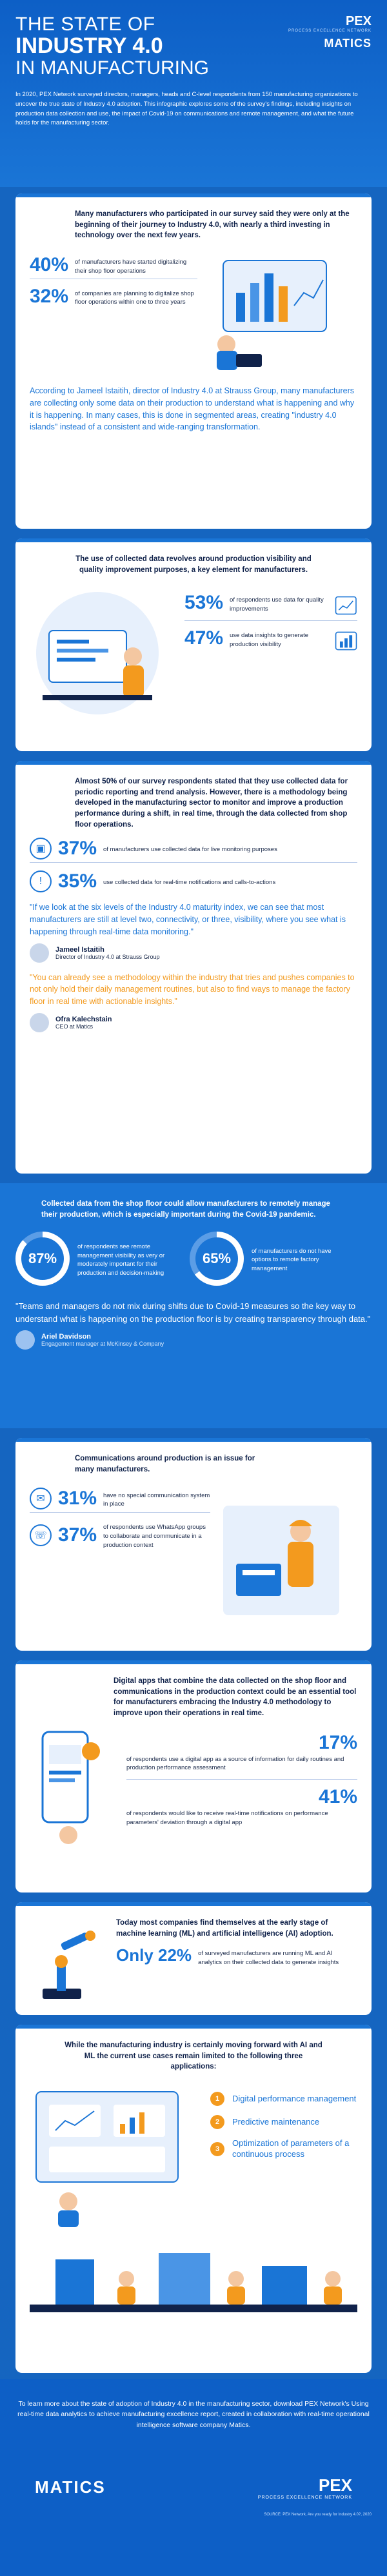  What do you see at coordinates (217, 2148) in the screenshot?
I see `list-number: 3` at bounding box center [217, 2148].